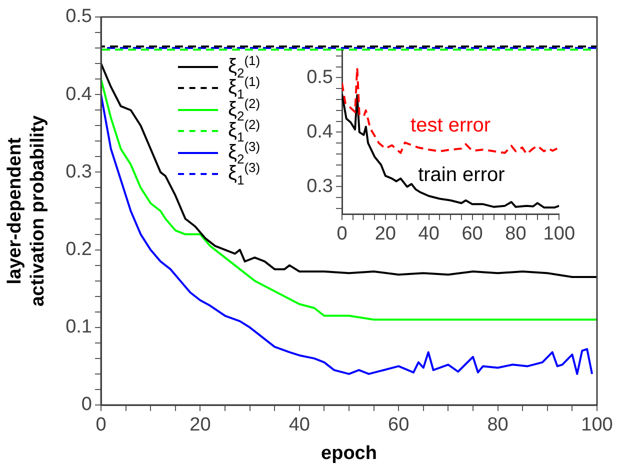 This screenshot has width=618, height=467. I want to click on series-label: test error, so click(450, 125).